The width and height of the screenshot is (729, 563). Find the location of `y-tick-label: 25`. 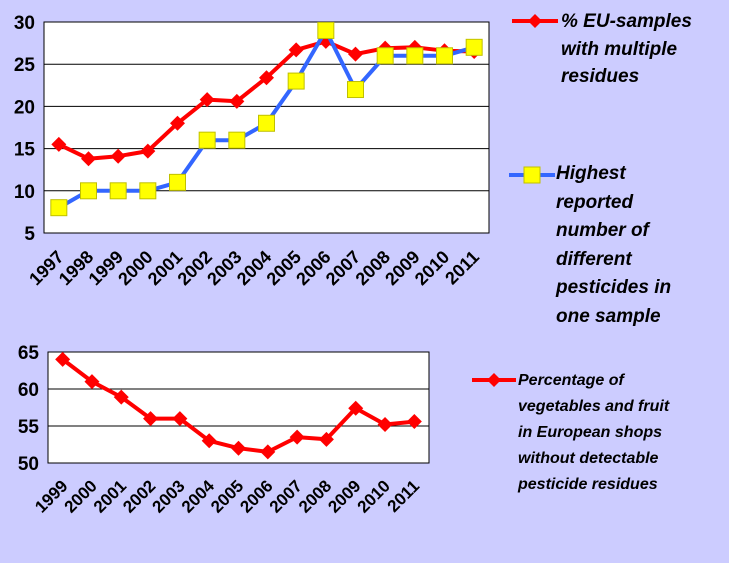

y-tick-label: 25 is located at coordinates (25, 65).